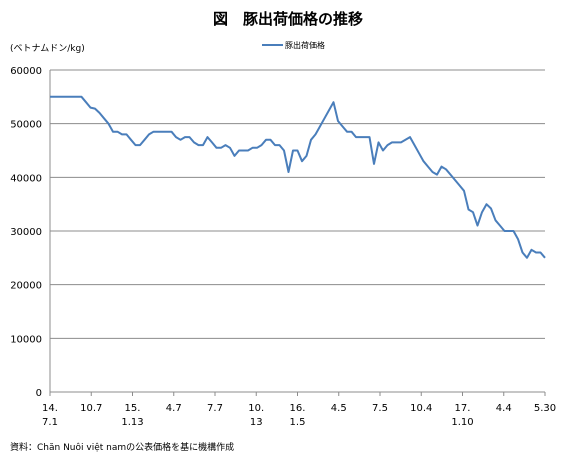  Describe the element at coordinates (339, 408) in the screenshot. I see `x-tick-label: 4.5` at that location.